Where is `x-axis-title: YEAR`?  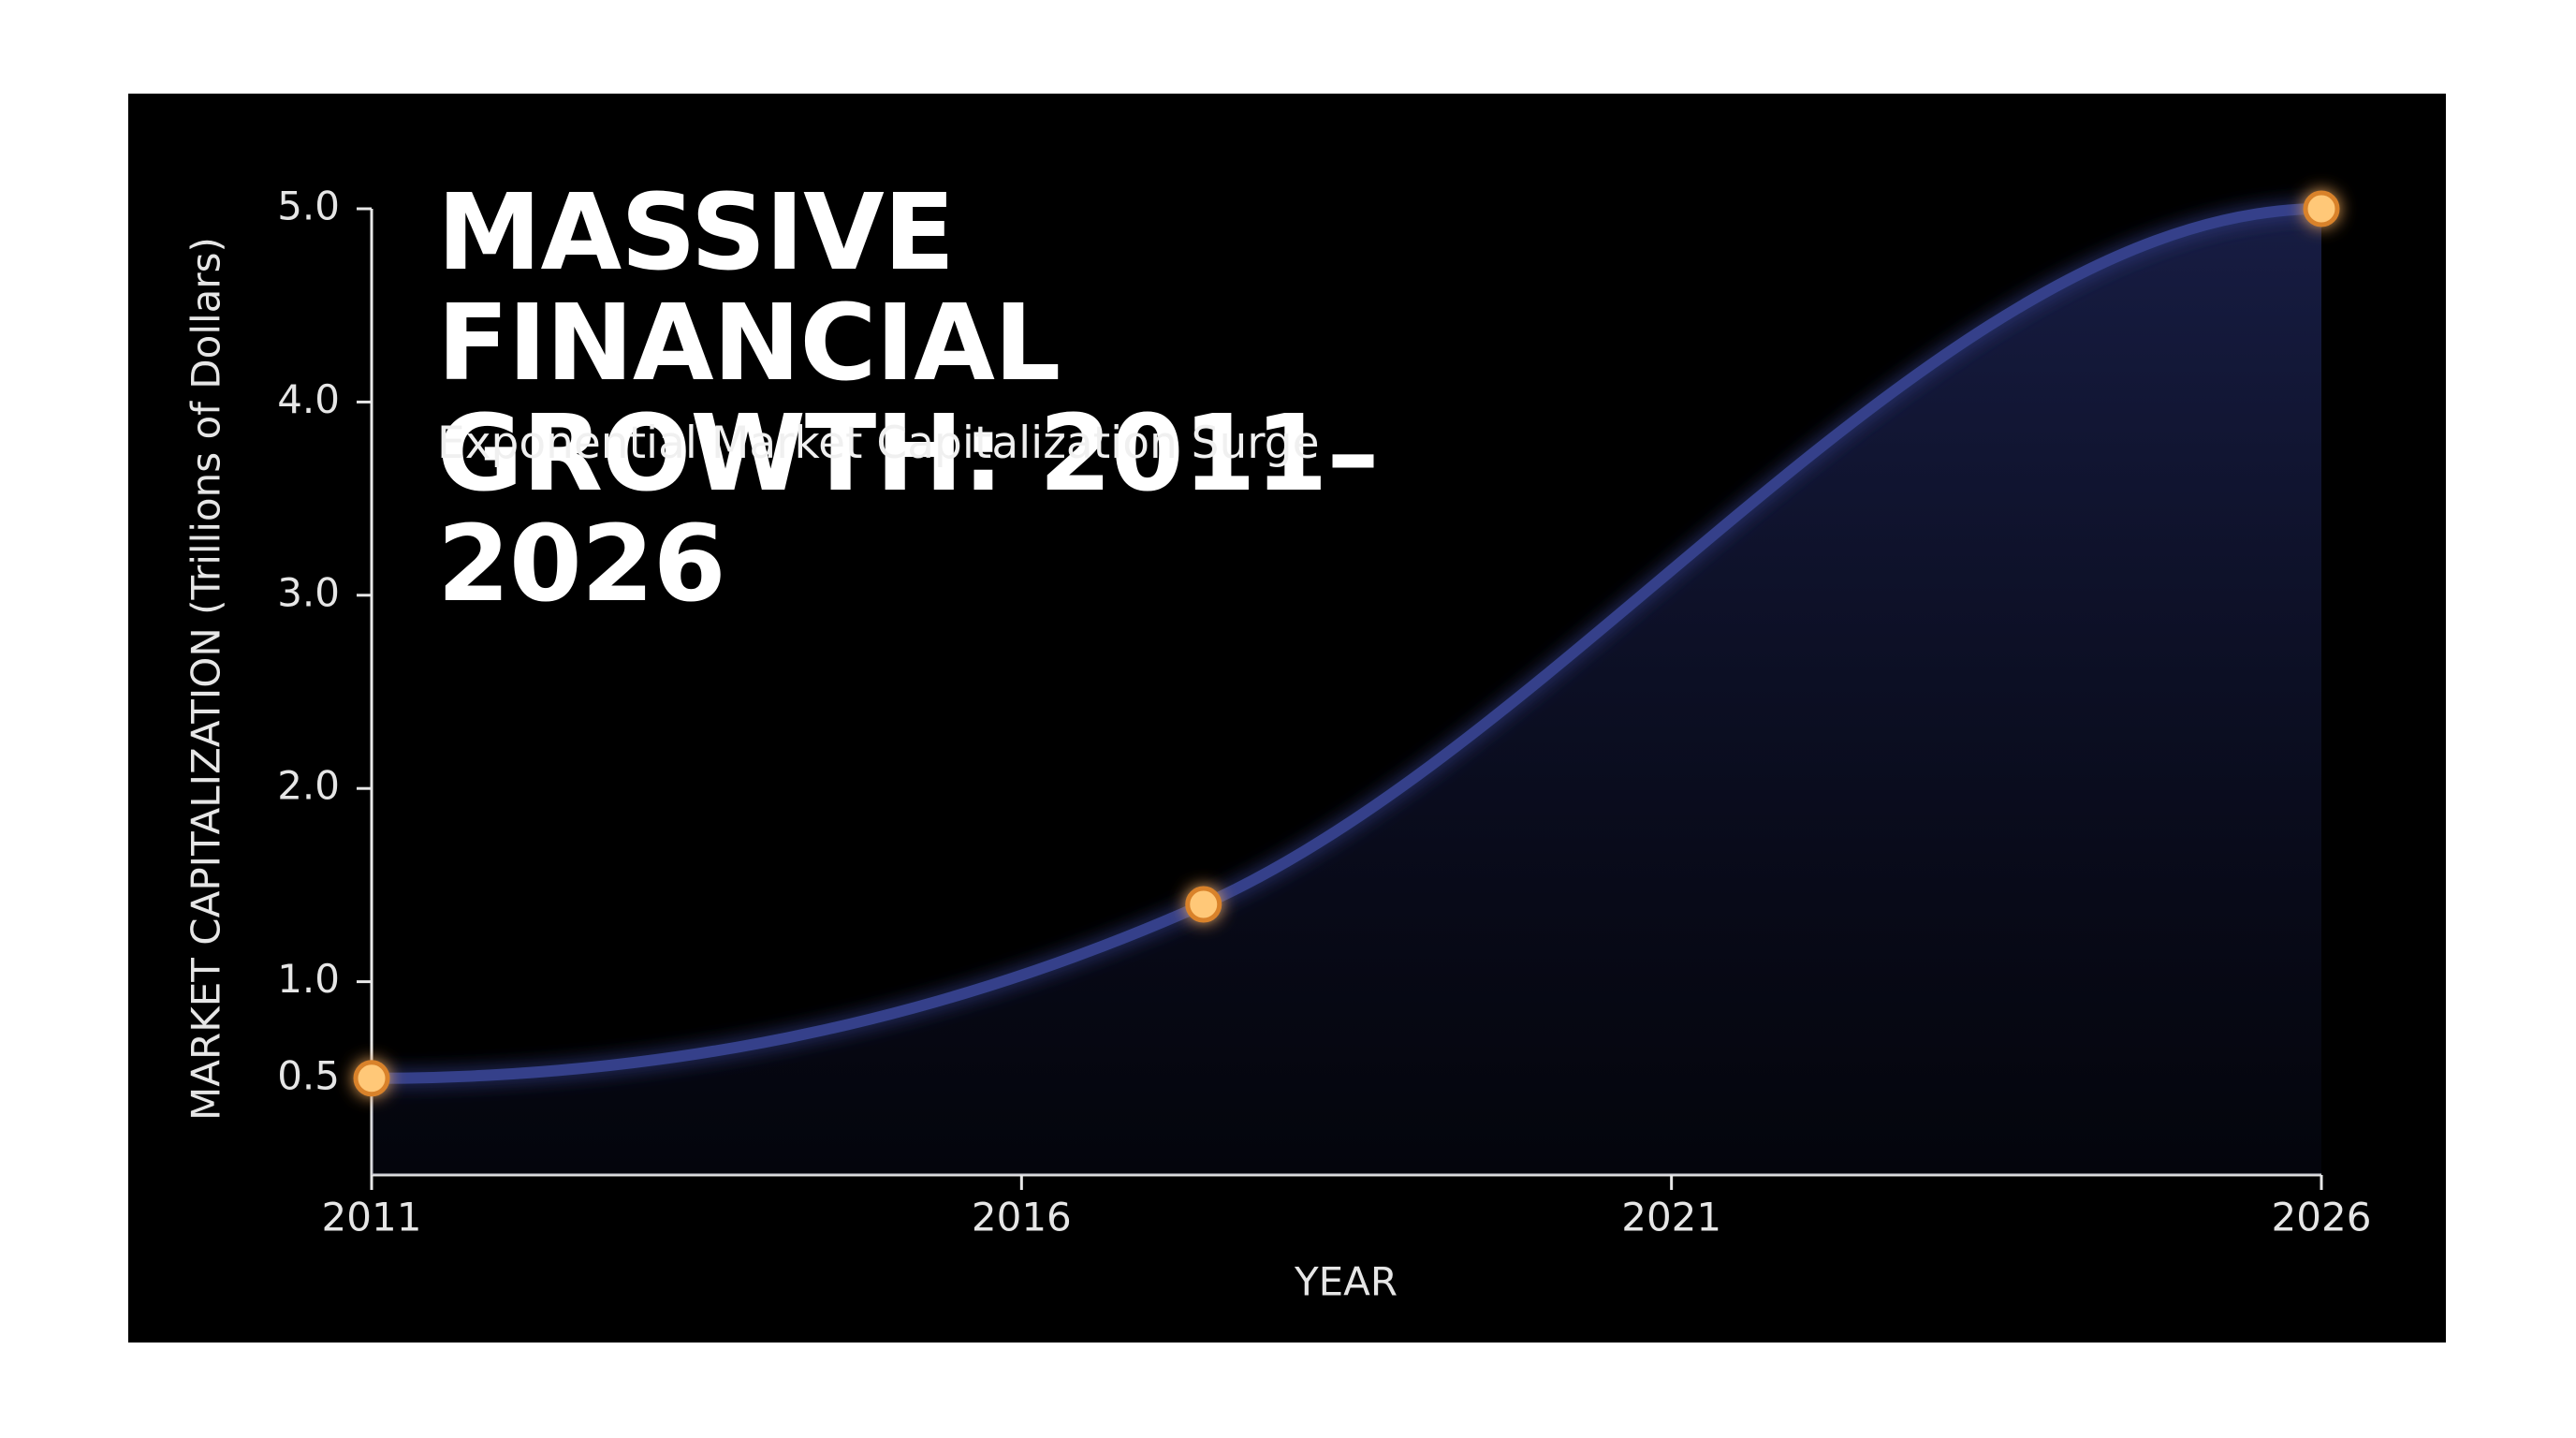
x-axis-title: YEAR is located at coordinates (1346, 1282).